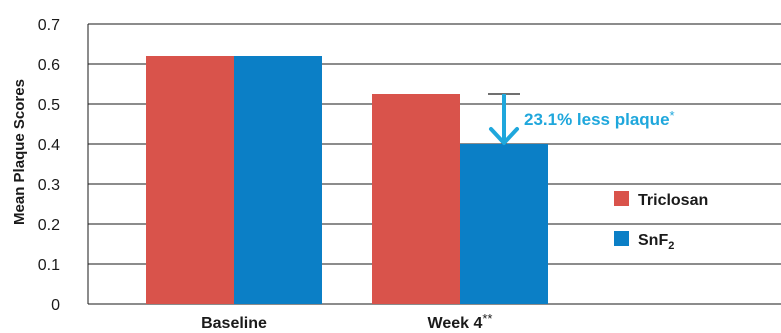 The image size is (781, 333). Describe the element at coordinates (672, 115) in the screenshot. I see `annotation-text-marker: *` at that location.